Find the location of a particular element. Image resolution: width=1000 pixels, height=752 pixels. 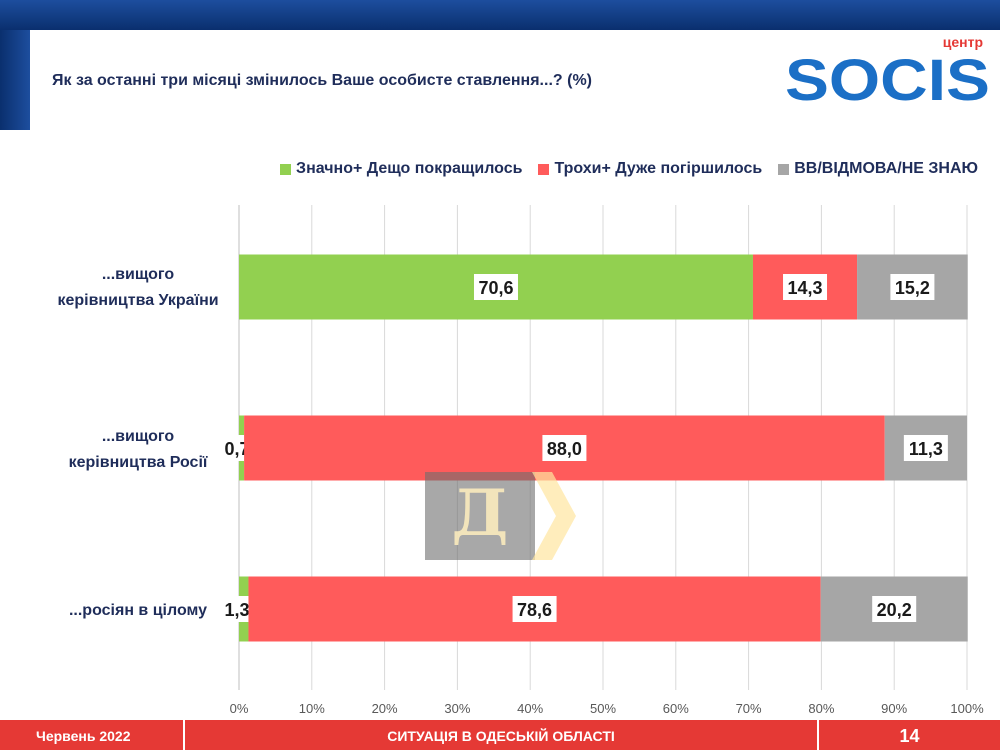

legend-item-improved: Значно+ Дещо покращилось is located at coordinates (401, 169).